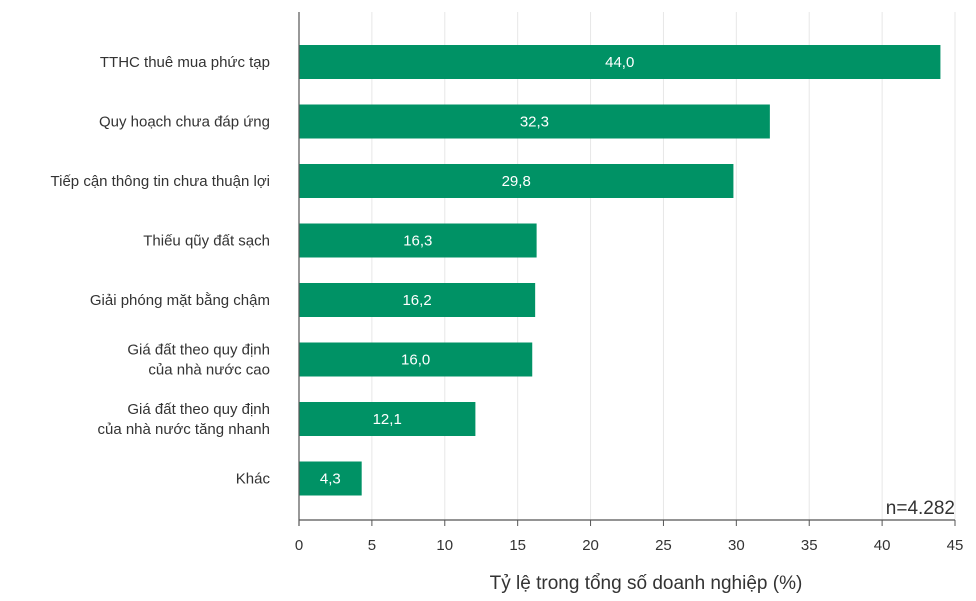 The width and height of the screenshot is (976, 601). I want to click on x-tick-label-5: 5, so click(372, 545).